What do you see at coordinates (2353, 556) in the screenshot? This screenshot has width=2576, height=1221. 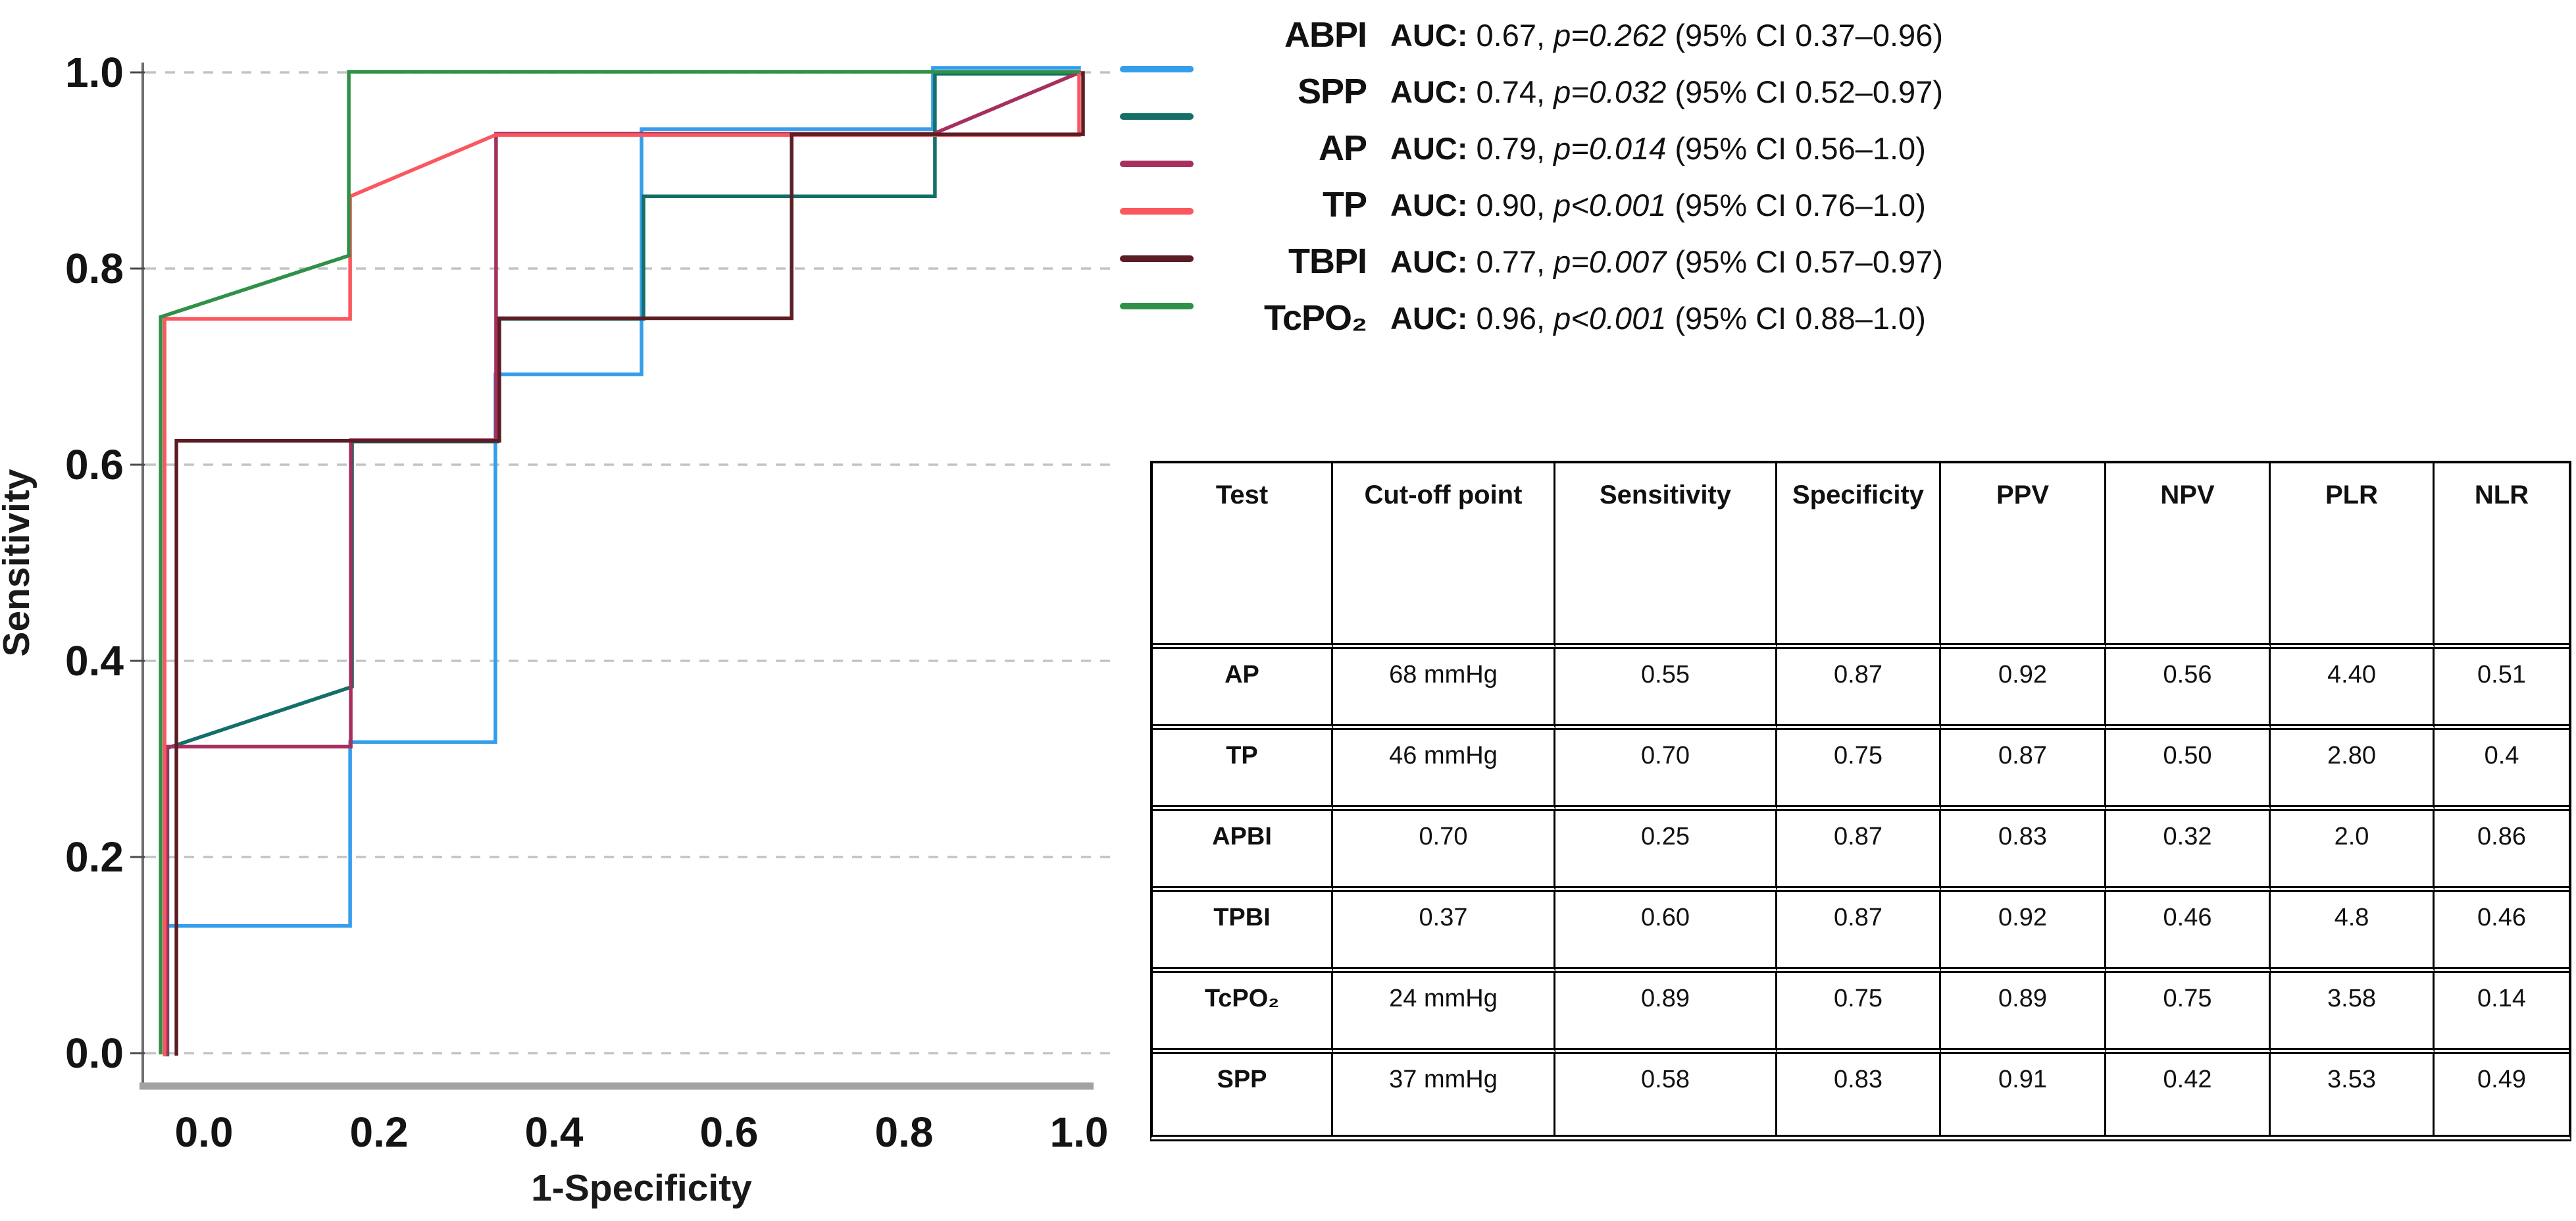 I see `table-header-plr: PLR` at bounding box center [2353, 556].